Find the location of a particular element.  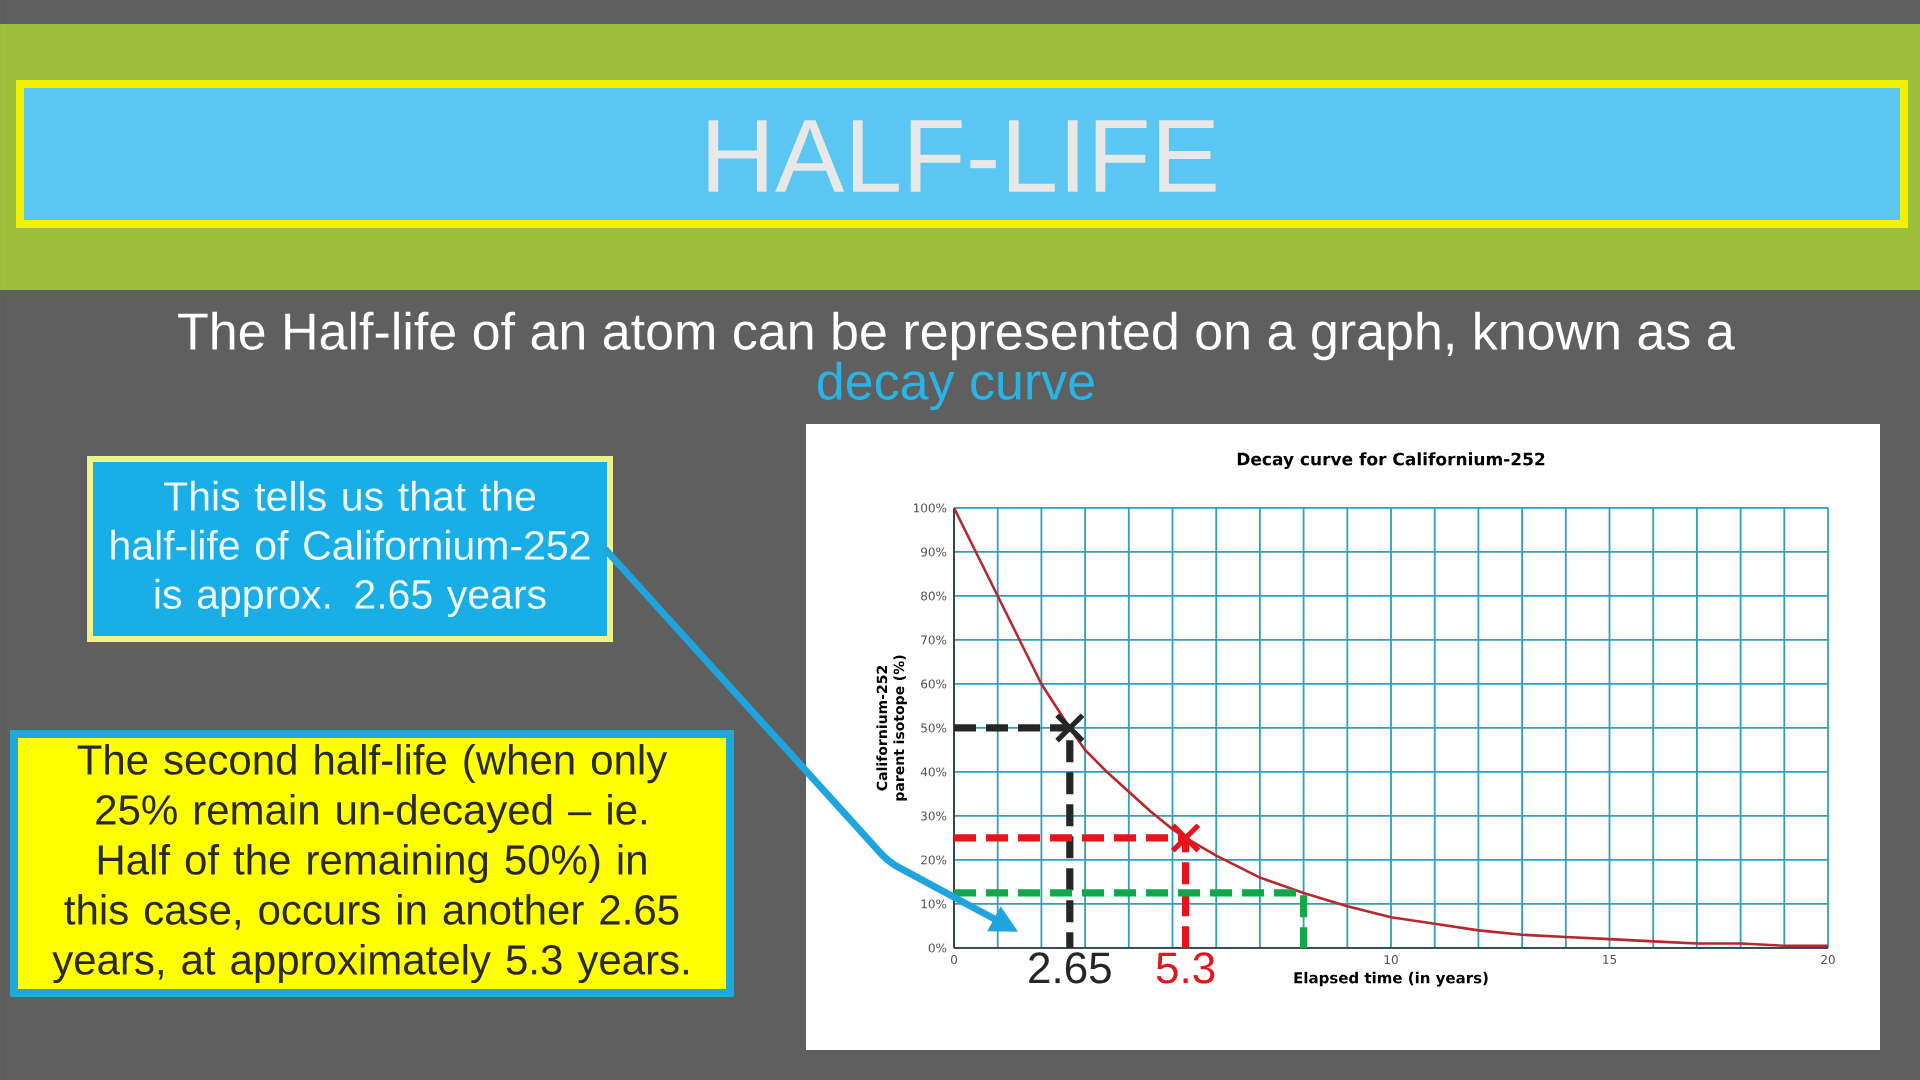

text: HALF-LIFE is located at coordinates (962, 156).